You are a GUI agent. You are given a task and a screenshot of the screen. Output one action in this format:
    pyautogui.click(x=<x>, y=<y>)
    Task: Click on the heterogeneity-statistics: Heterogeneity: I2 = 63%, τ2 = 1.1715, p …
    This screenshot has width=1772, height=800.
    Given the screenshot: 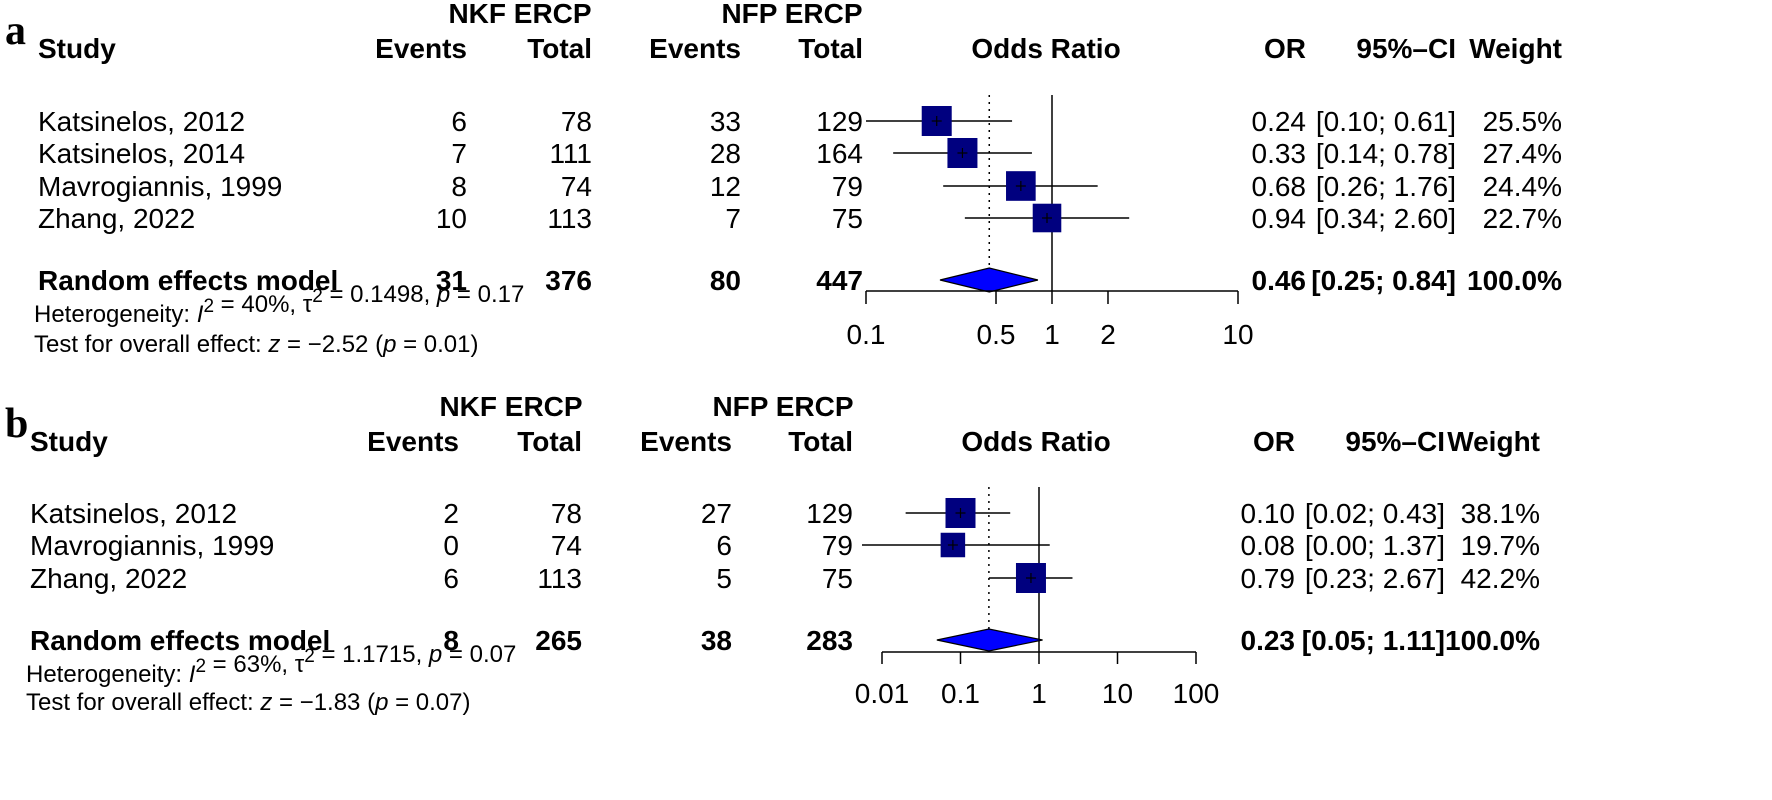 What is the action you would take?
    pyautogui.click(x=271, y=664)
    